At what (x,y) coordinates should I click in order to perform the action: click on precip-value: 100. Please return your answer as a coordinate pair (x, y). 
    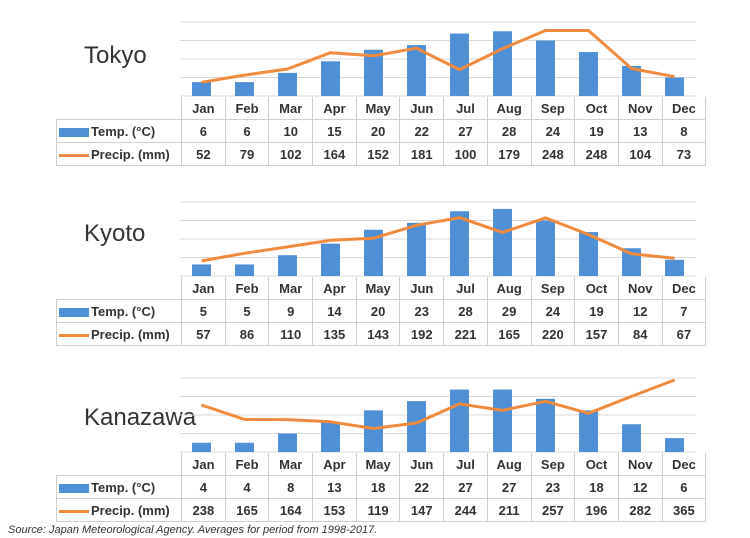
    Looking at the image, I should click on (465, 154).